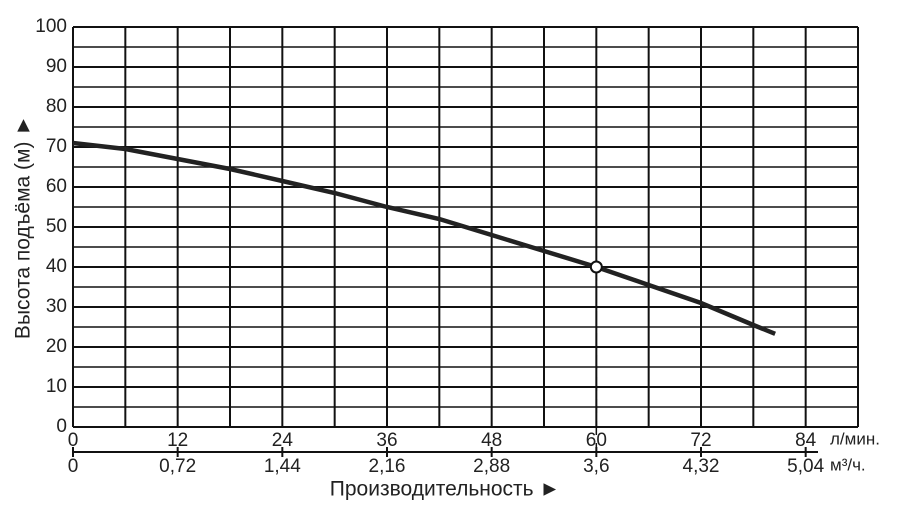 Image resolution: width=901 pixels, height=508 pixels. What do you see at coordinates (177, 440) in the screenshot?
I see `x-tick-label: 12` at bounding box center [177, 440].